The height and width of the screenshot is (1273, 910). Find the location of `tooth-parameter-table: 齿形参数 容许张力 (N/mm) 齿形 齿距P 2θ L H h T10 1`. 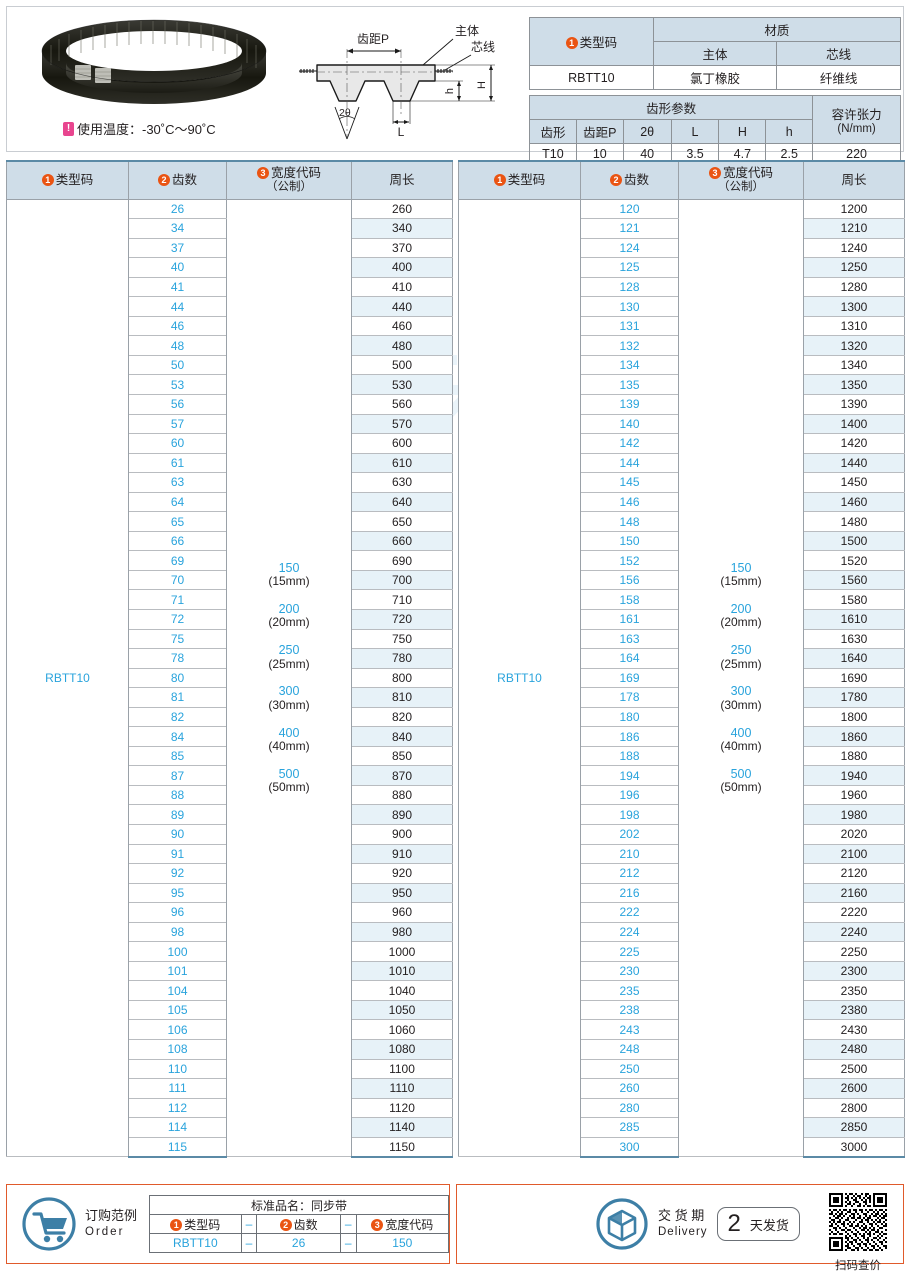

tooth-parameter-table: 齿形参数 容许张力 (N/mm) 齿形 齿距P 2θ L H h T10 1 is located at coordinates (714, 129).